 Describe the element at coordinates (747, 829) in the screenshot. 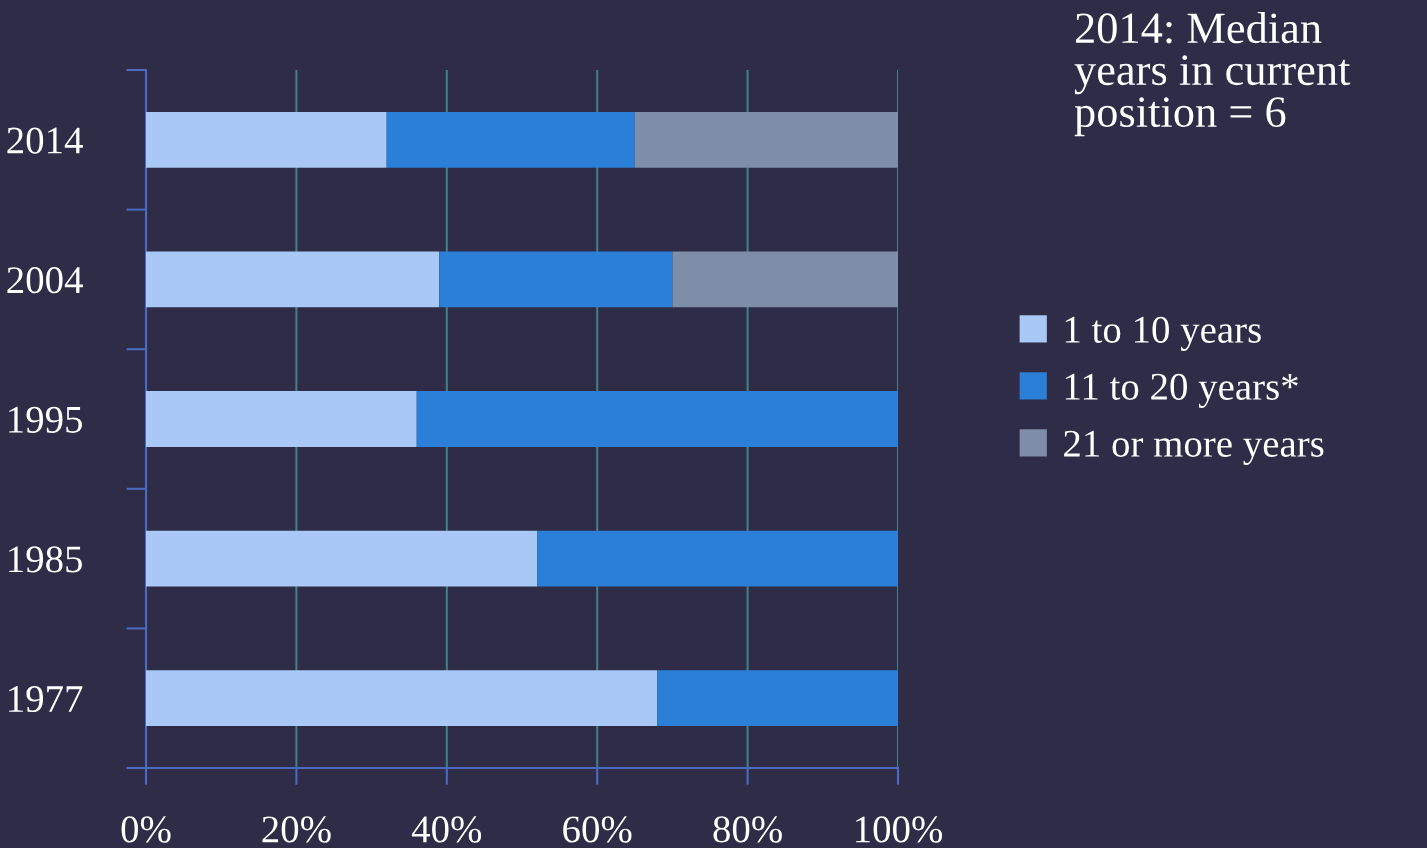

I see `x-tick-label: 80%` at that location.